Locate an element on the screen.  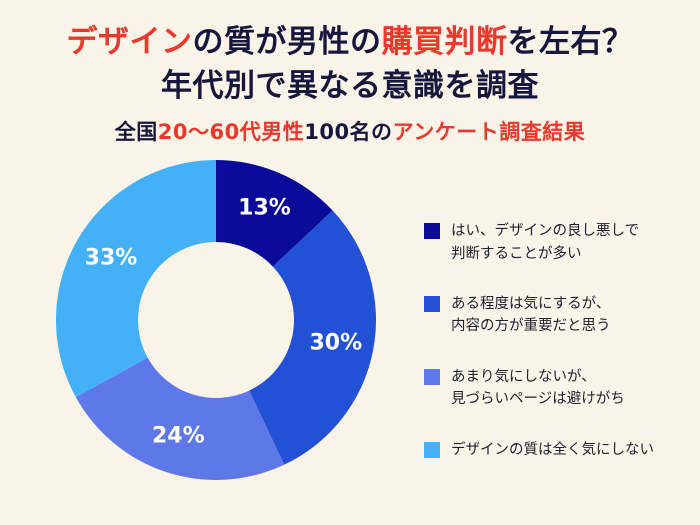
slice-label-4: 33% is located at coordinates (111, 257).